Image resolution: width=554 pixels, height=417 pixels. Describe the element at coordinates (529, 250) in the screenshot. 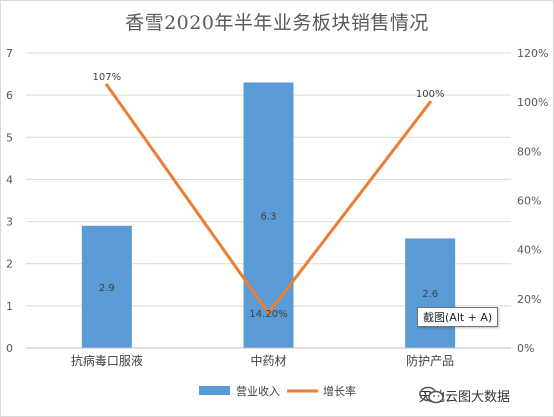

I see `y-right-tick-label: 40%` at that location.